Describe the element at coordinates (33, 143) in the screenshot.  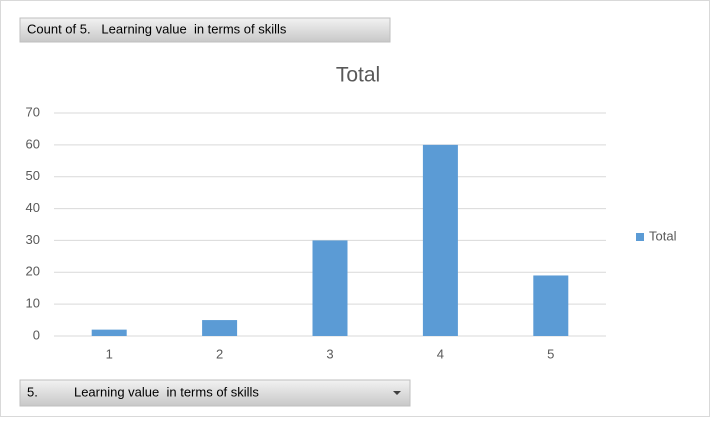
I see `y-tick-label: 60` at that location.